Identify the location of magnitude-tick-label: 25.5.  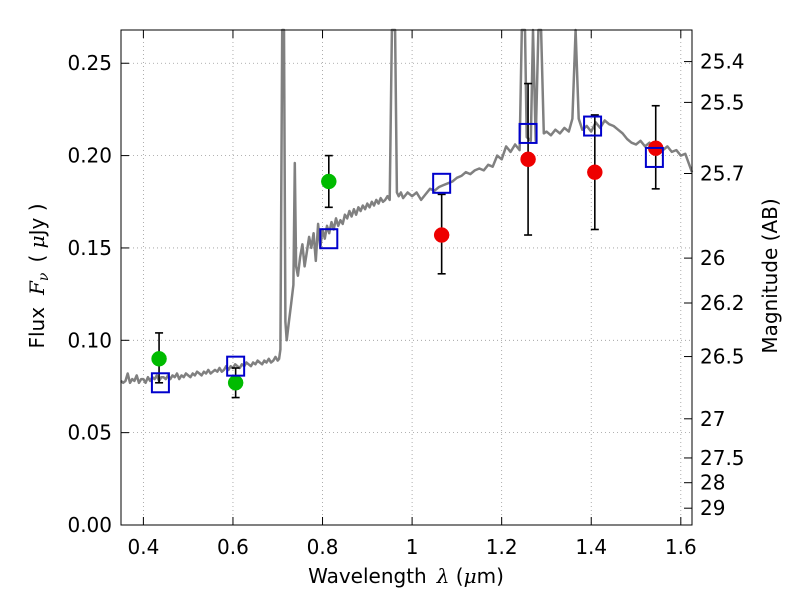
(722, 102).